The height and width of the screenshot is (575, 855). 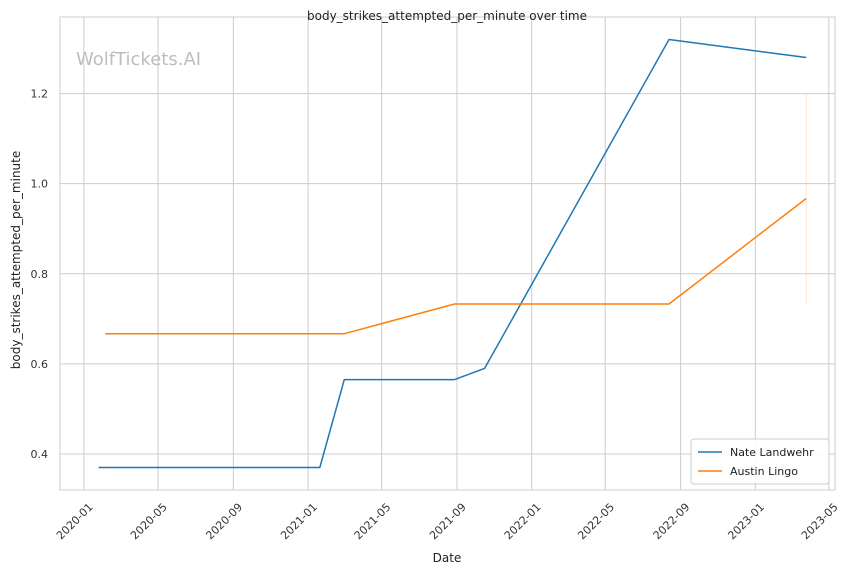 What do you see at coordinates (447, 558) in the screenshot?
I see `x-axis-title: Date` at bounding box center [447, 558].